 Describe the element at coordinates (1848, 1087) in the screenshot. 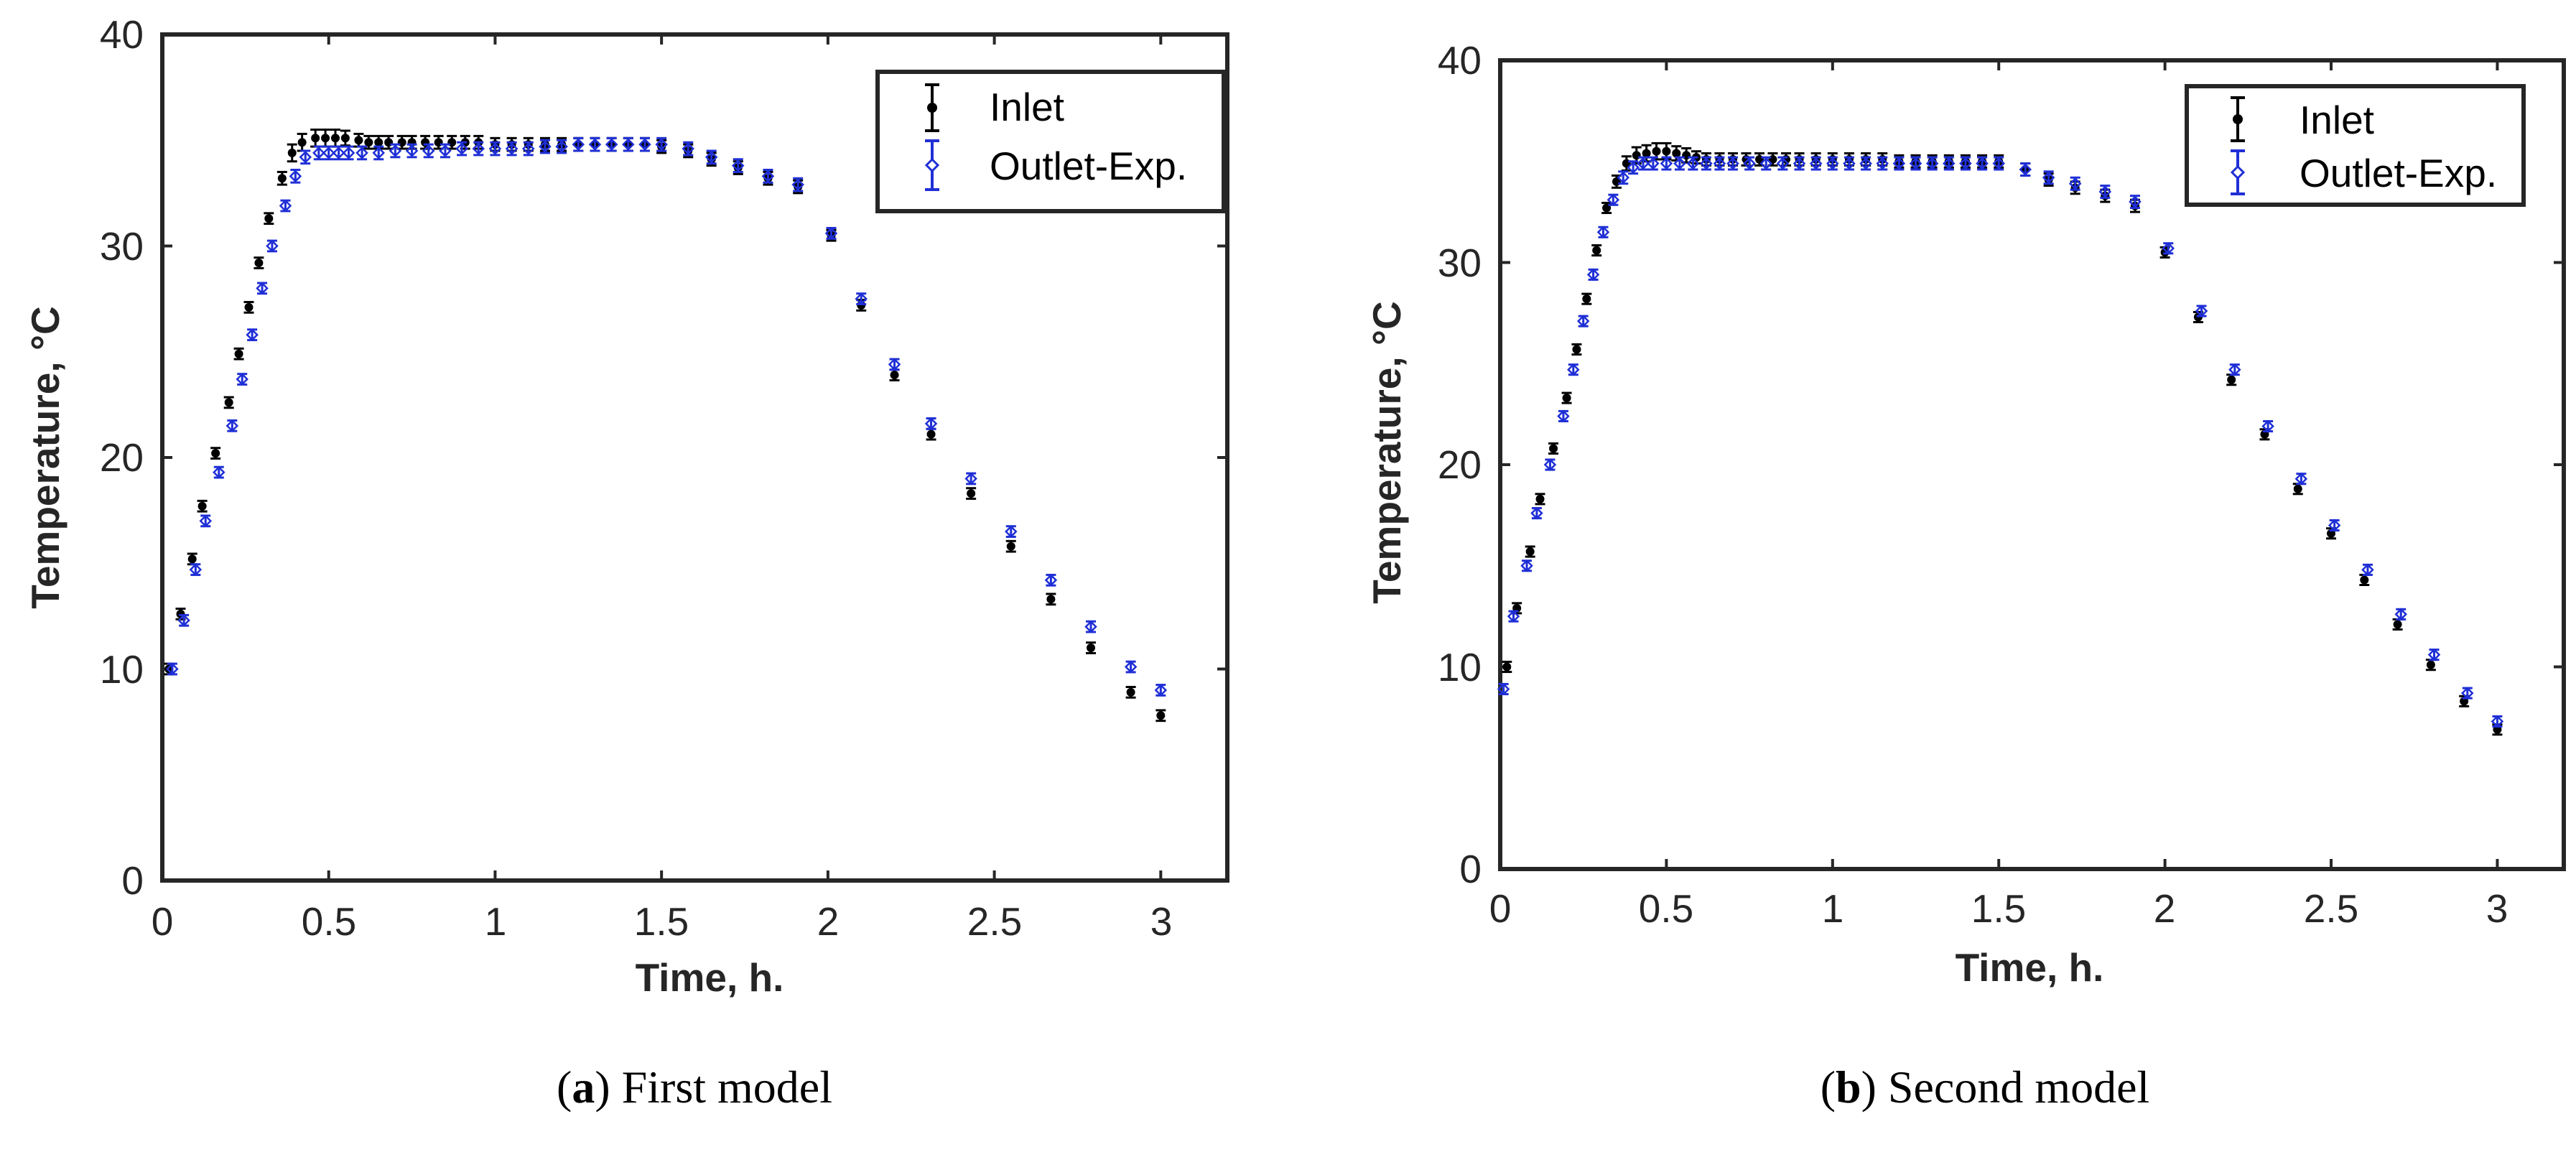

I see `caption-letter: b` at that location.